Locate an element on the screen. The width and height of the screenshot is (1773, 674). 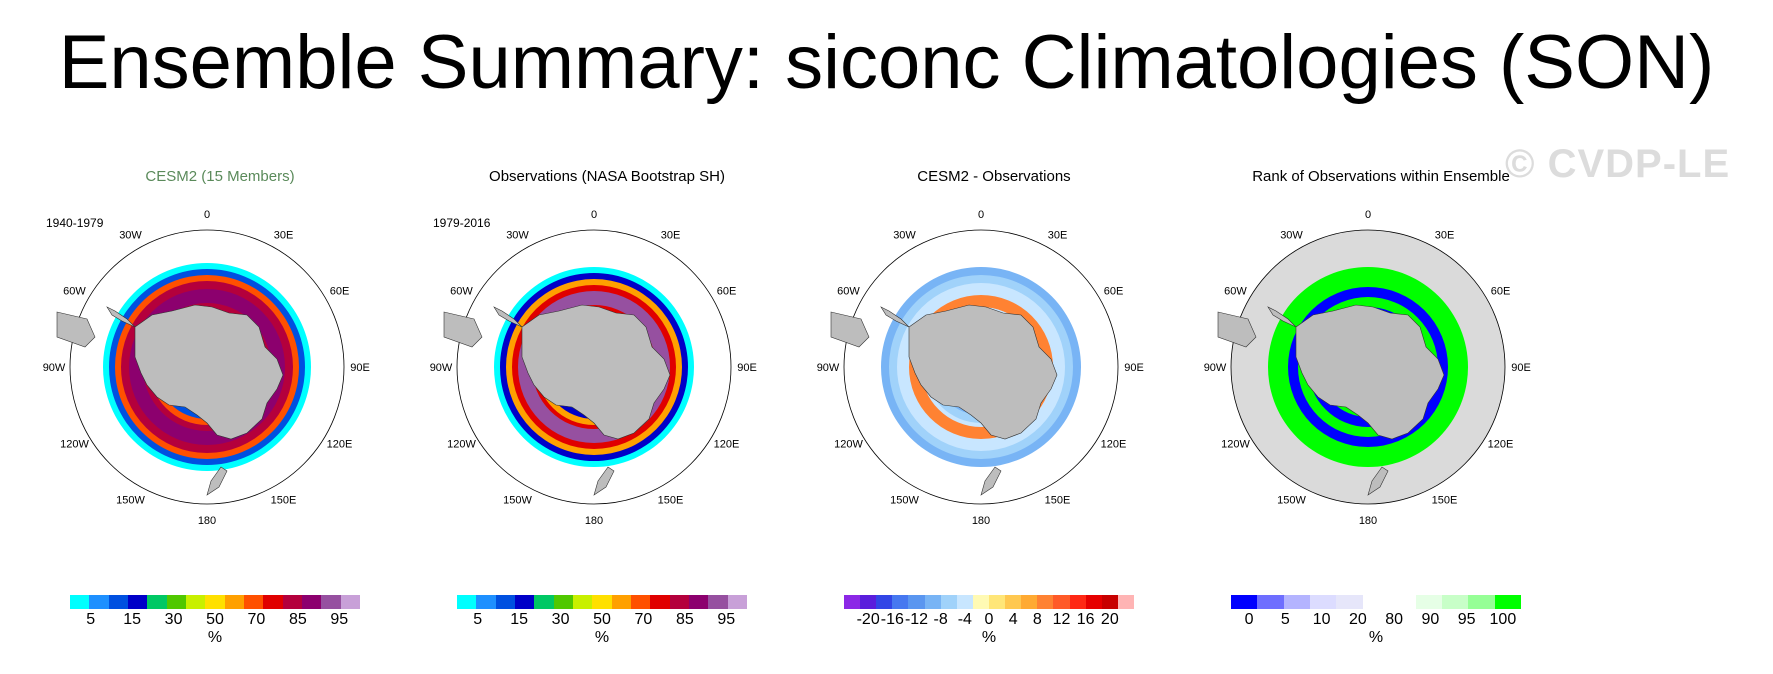
panel-title: CESM2 (15 Members) is located at coordinates (220, 176).